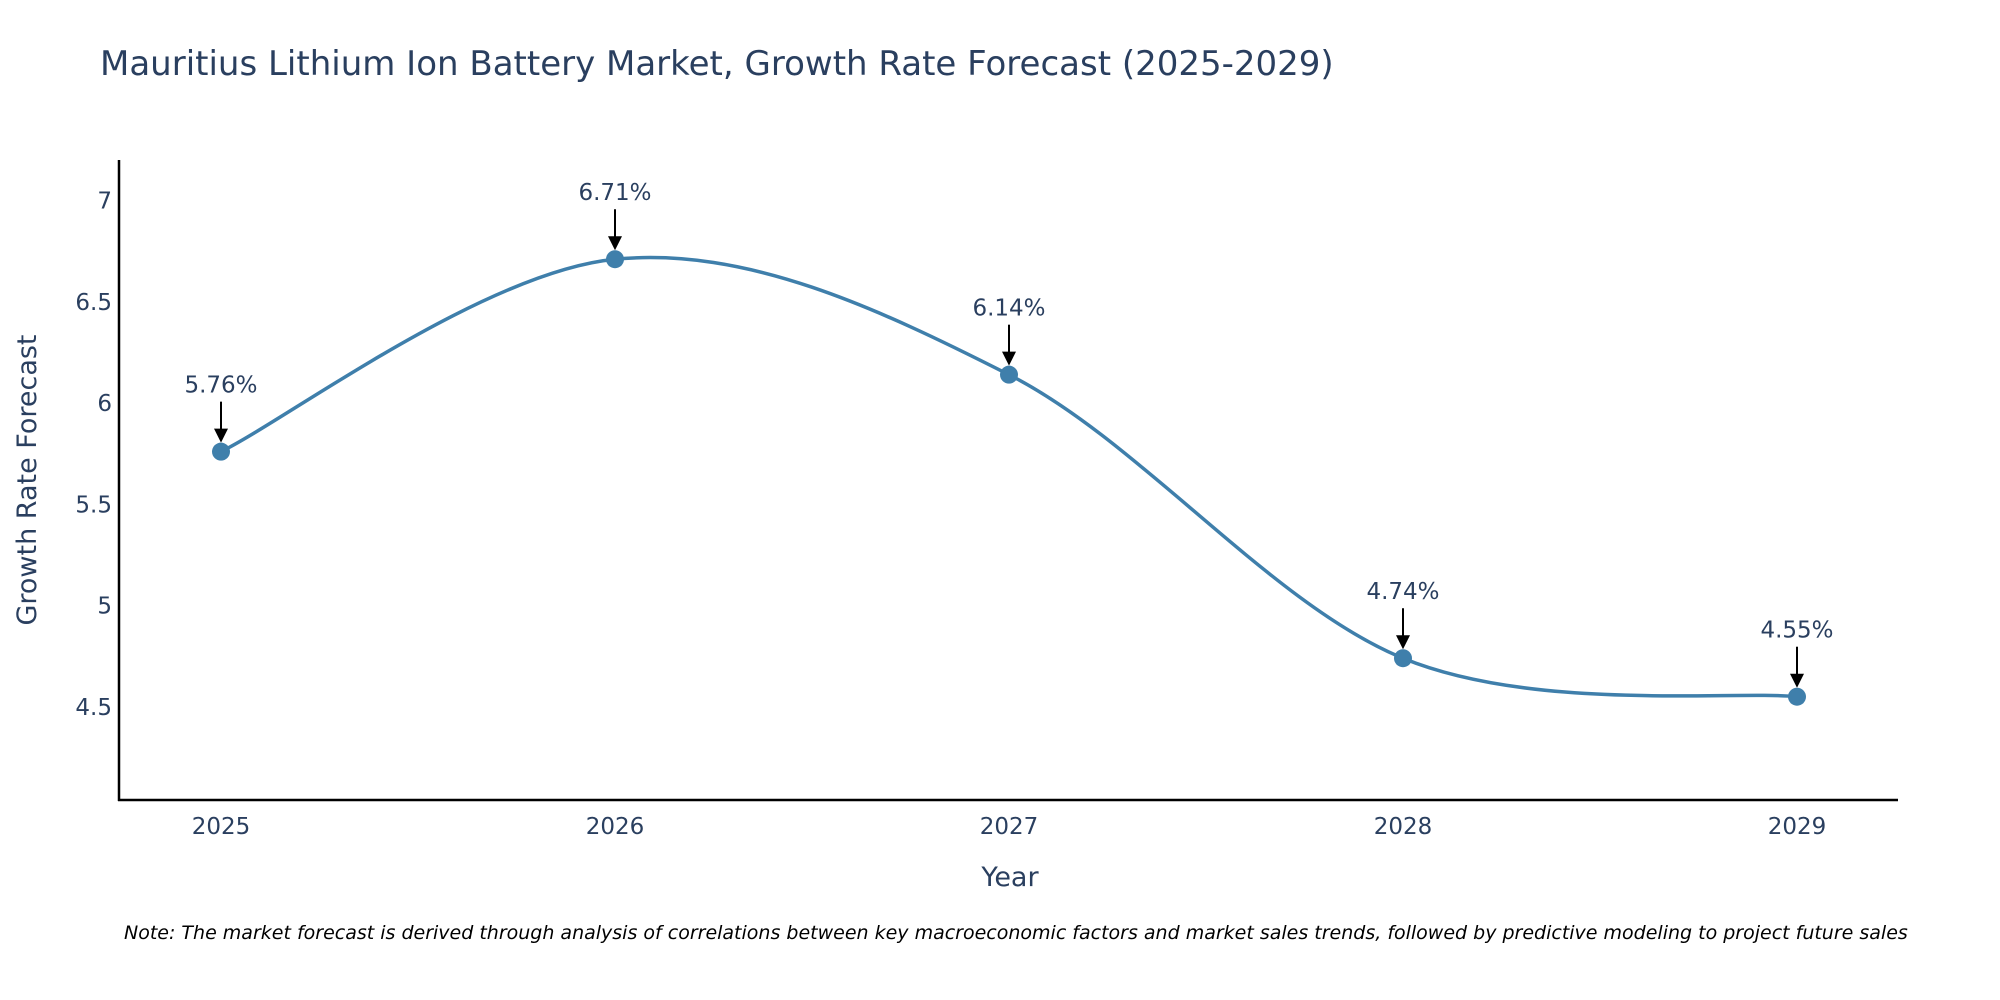  I want to click on x-tick-label: 2029, so click(1797, 827).